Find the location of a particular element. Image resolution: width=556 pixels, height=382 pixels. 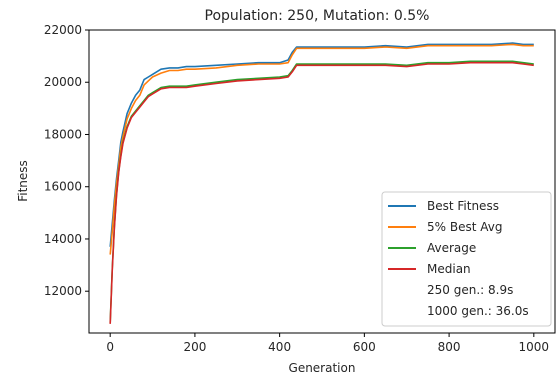

y-tick-label: 12000 is located at coordinates (63, 291).